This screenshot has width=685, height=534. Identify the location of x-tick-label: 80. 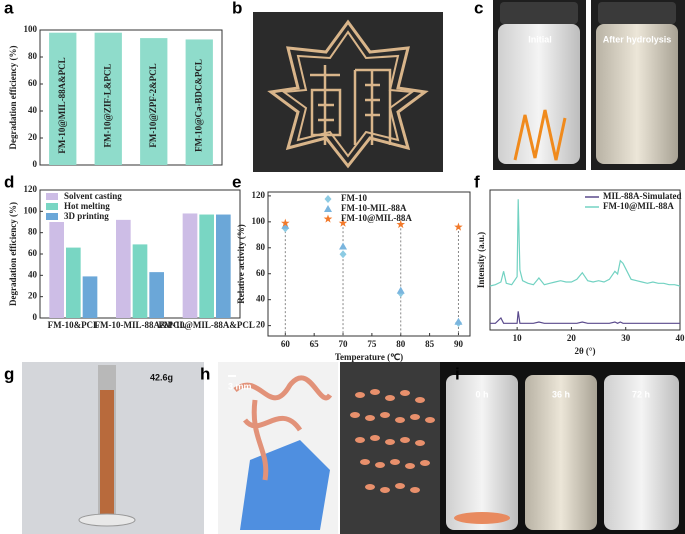
(401, 344).